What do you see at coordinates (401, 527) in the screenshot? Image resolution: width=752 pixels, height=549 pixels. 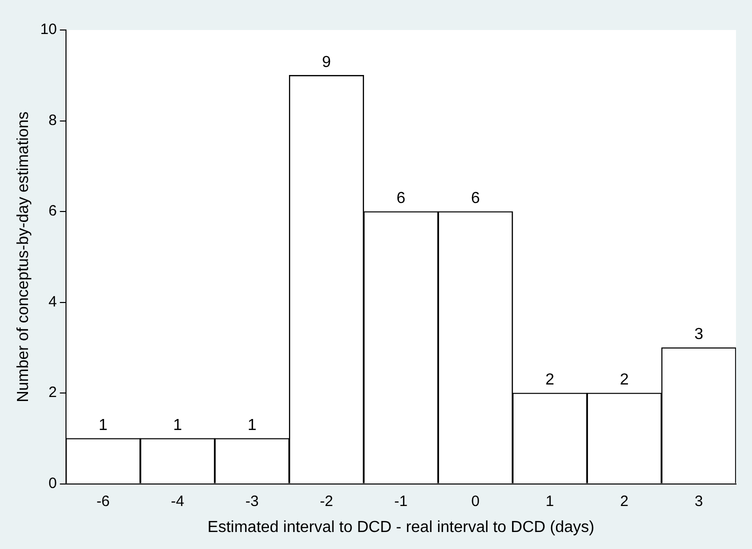 I see `x-axis-title: Estimated interval to DCD - real interval to DCD (days)` at bounding box center [401, 527].